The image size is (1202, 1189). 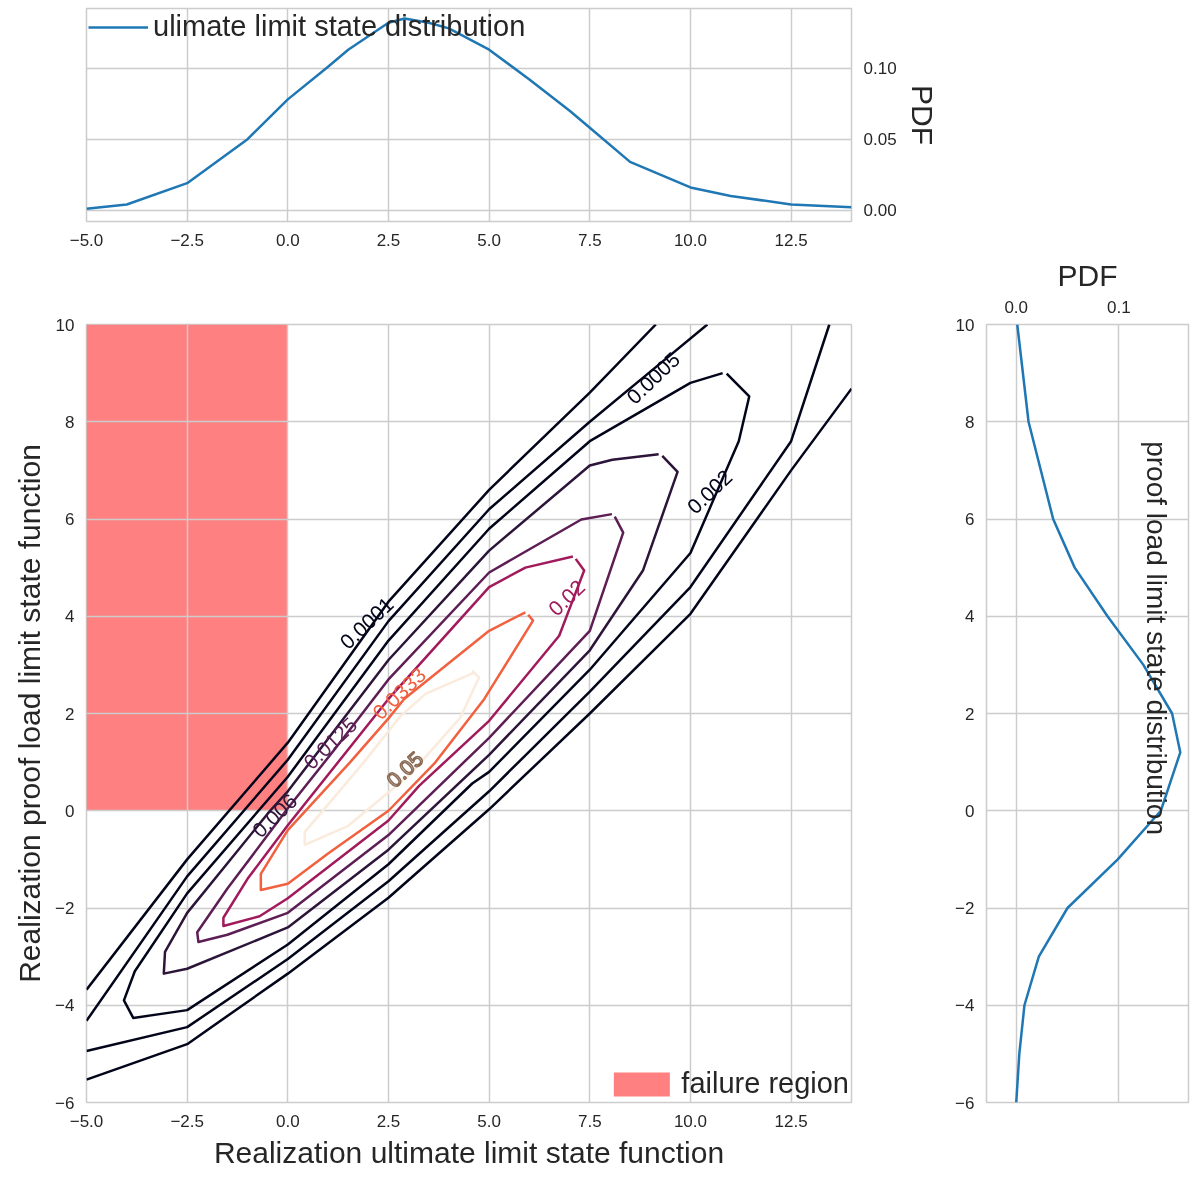 What do you see at coordinates (880, 69) in the screenshot?
I see `y2-tick-label: 0.10` at bounding box center [880, 69].